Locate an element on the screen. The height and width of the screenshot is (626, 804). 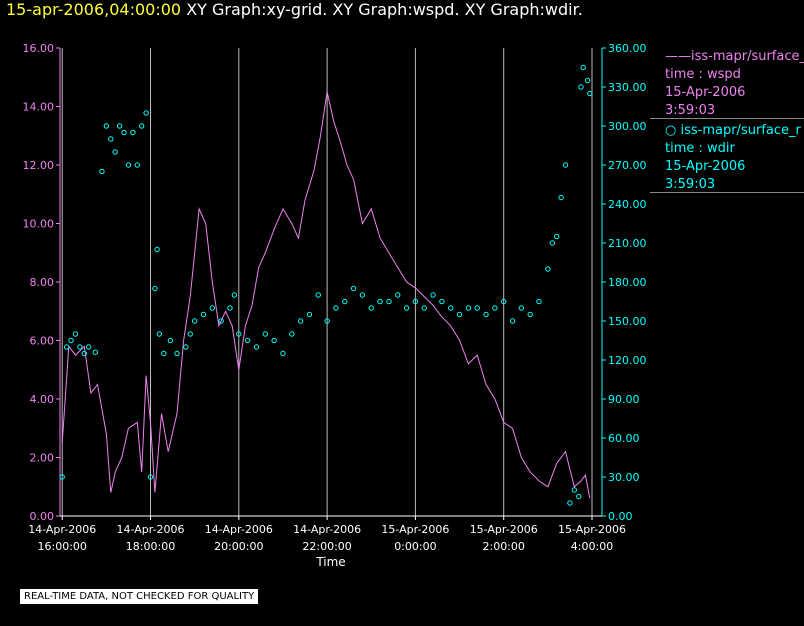
legend-circle-marker: ○ is located at coordinates (673, 130).